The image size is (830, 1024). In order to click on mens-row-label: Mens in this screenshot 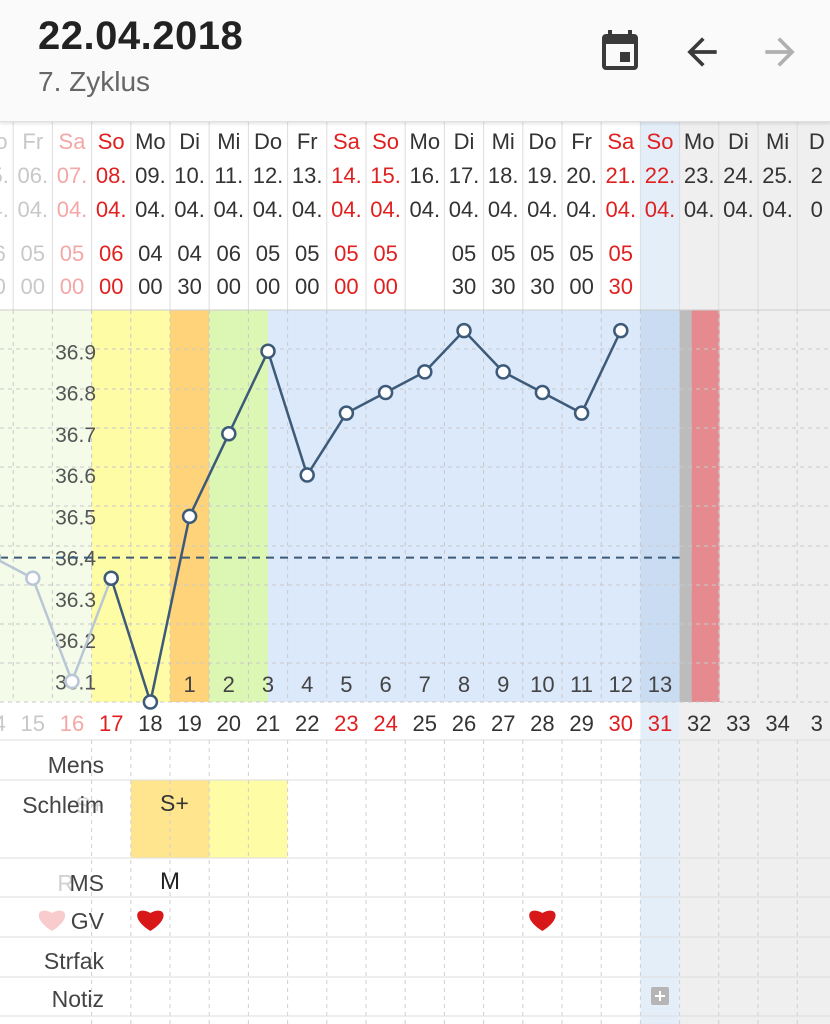, I will do `click(75, 765)`.